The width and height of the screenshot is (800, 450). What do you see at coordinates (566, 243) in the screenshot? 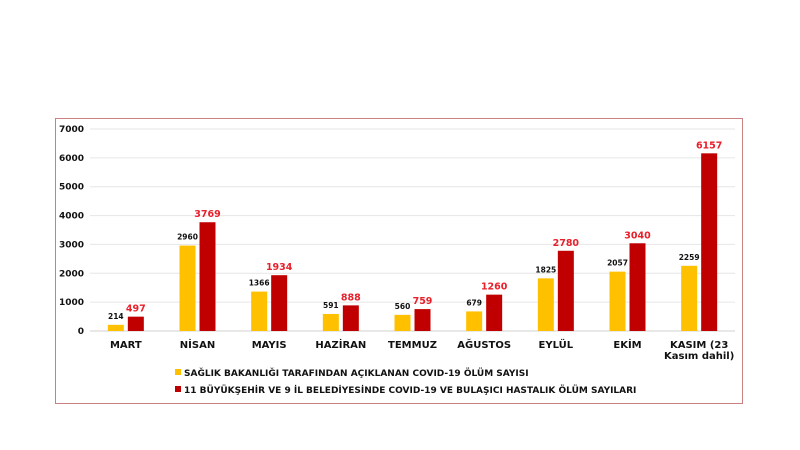
I see `data-label: 2780` at bounding box center [566, 243].